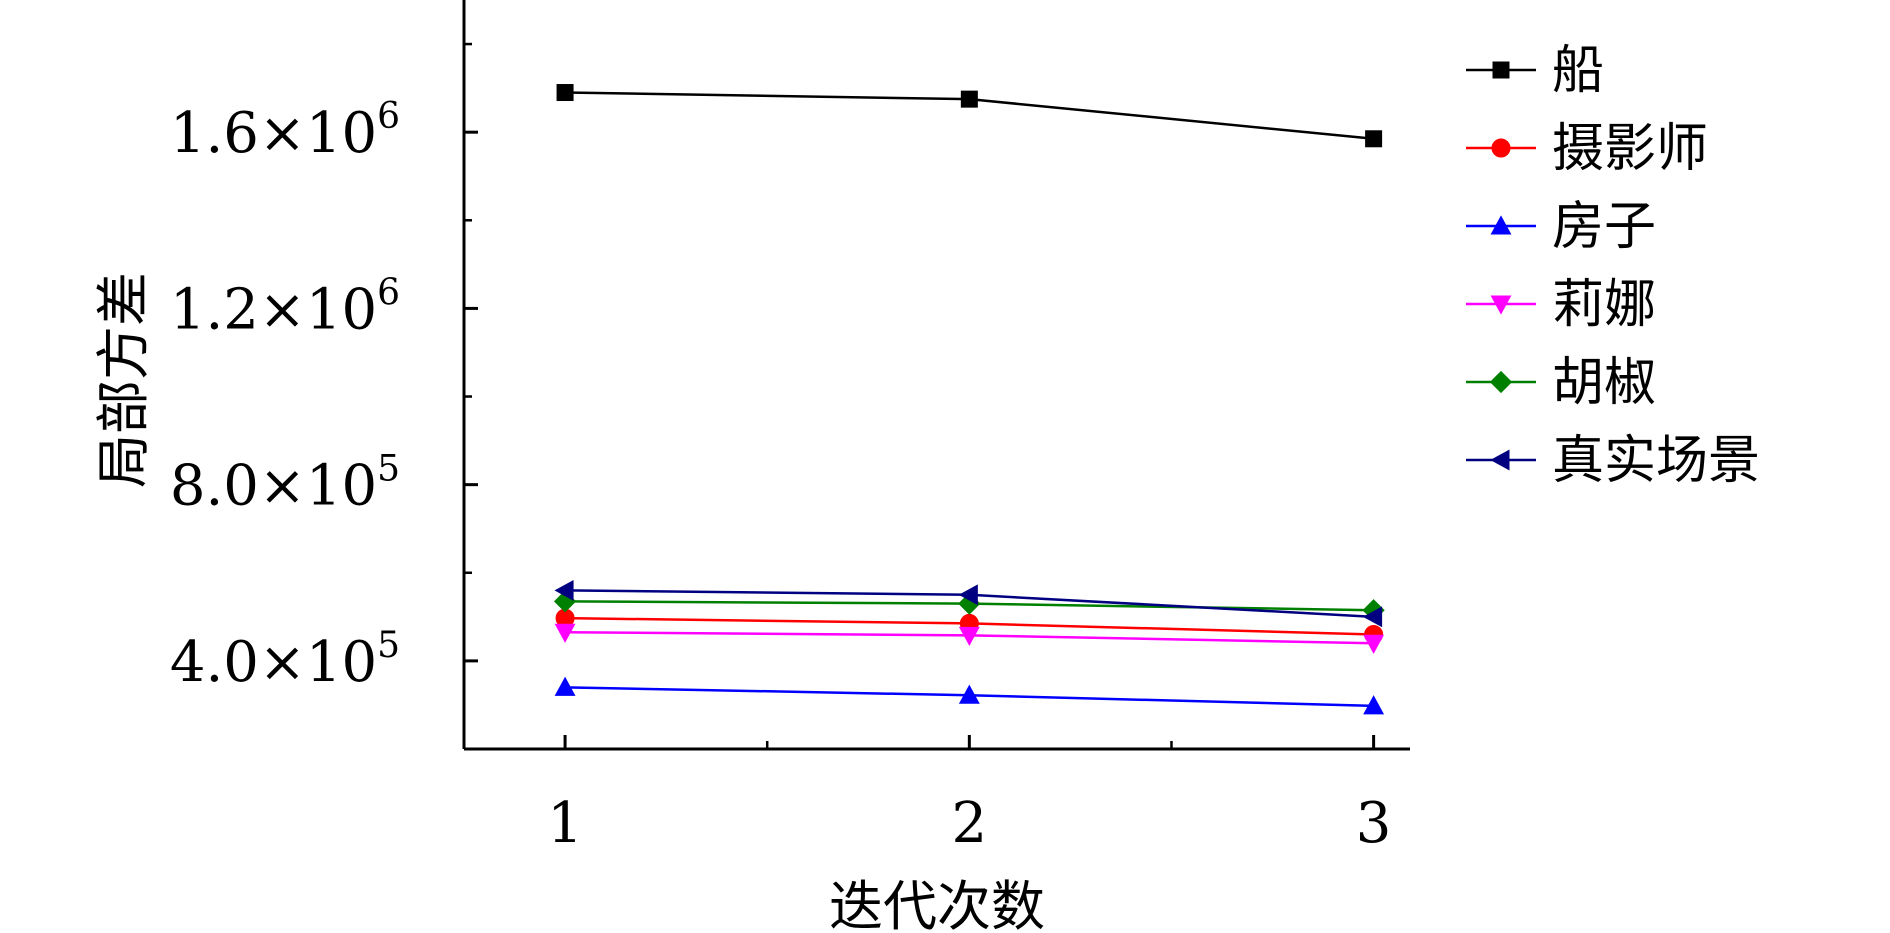 The height and width of the screenshot is (933, 1890). Describe the element at coordinates (1630, 149) in the screenshot. I see `legend-label: 摄影师` at that location.